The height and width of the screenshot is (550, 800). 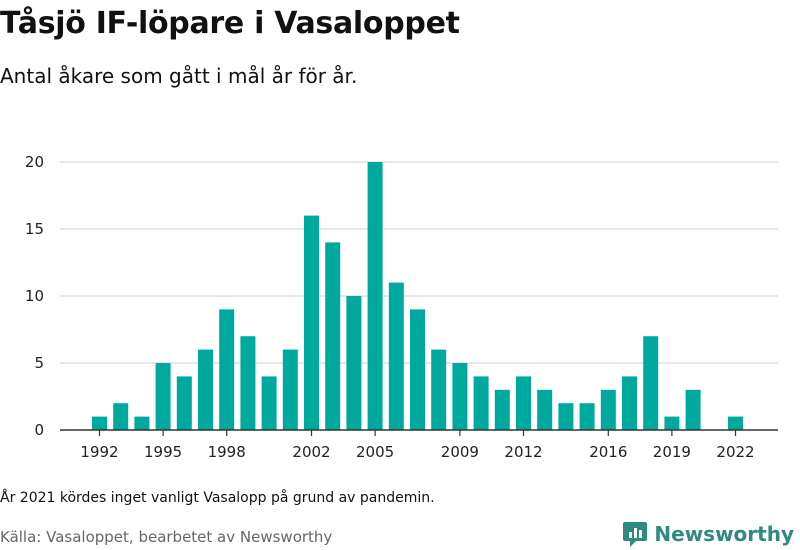 I want to click on bar-1996, so click(x=184, y=403).